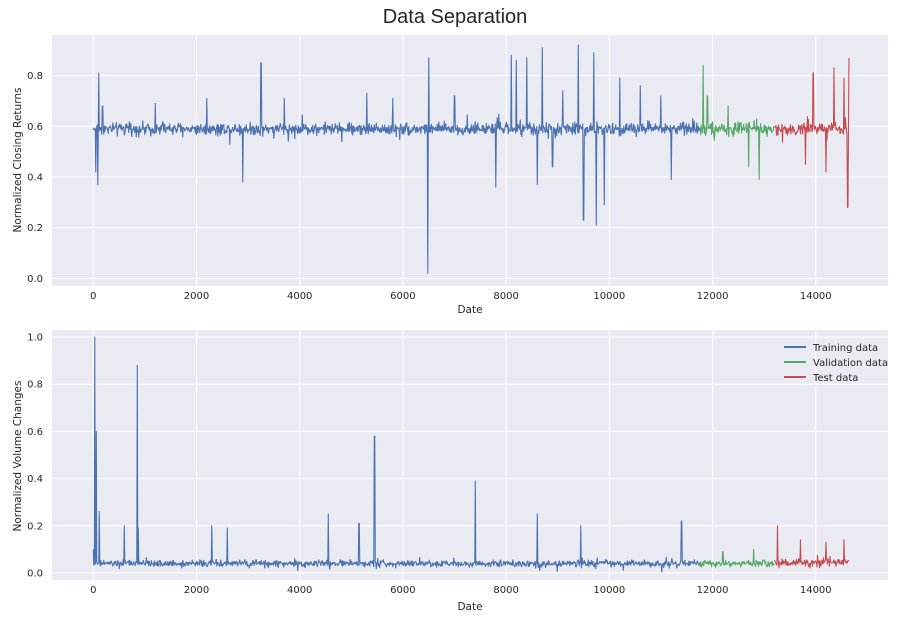 The width and height of the screenshot is (910, 621). Describe the element at coordinates (816, 590) in the screenshot. I see `volume-changes-xtick-label: 14000` at that location.